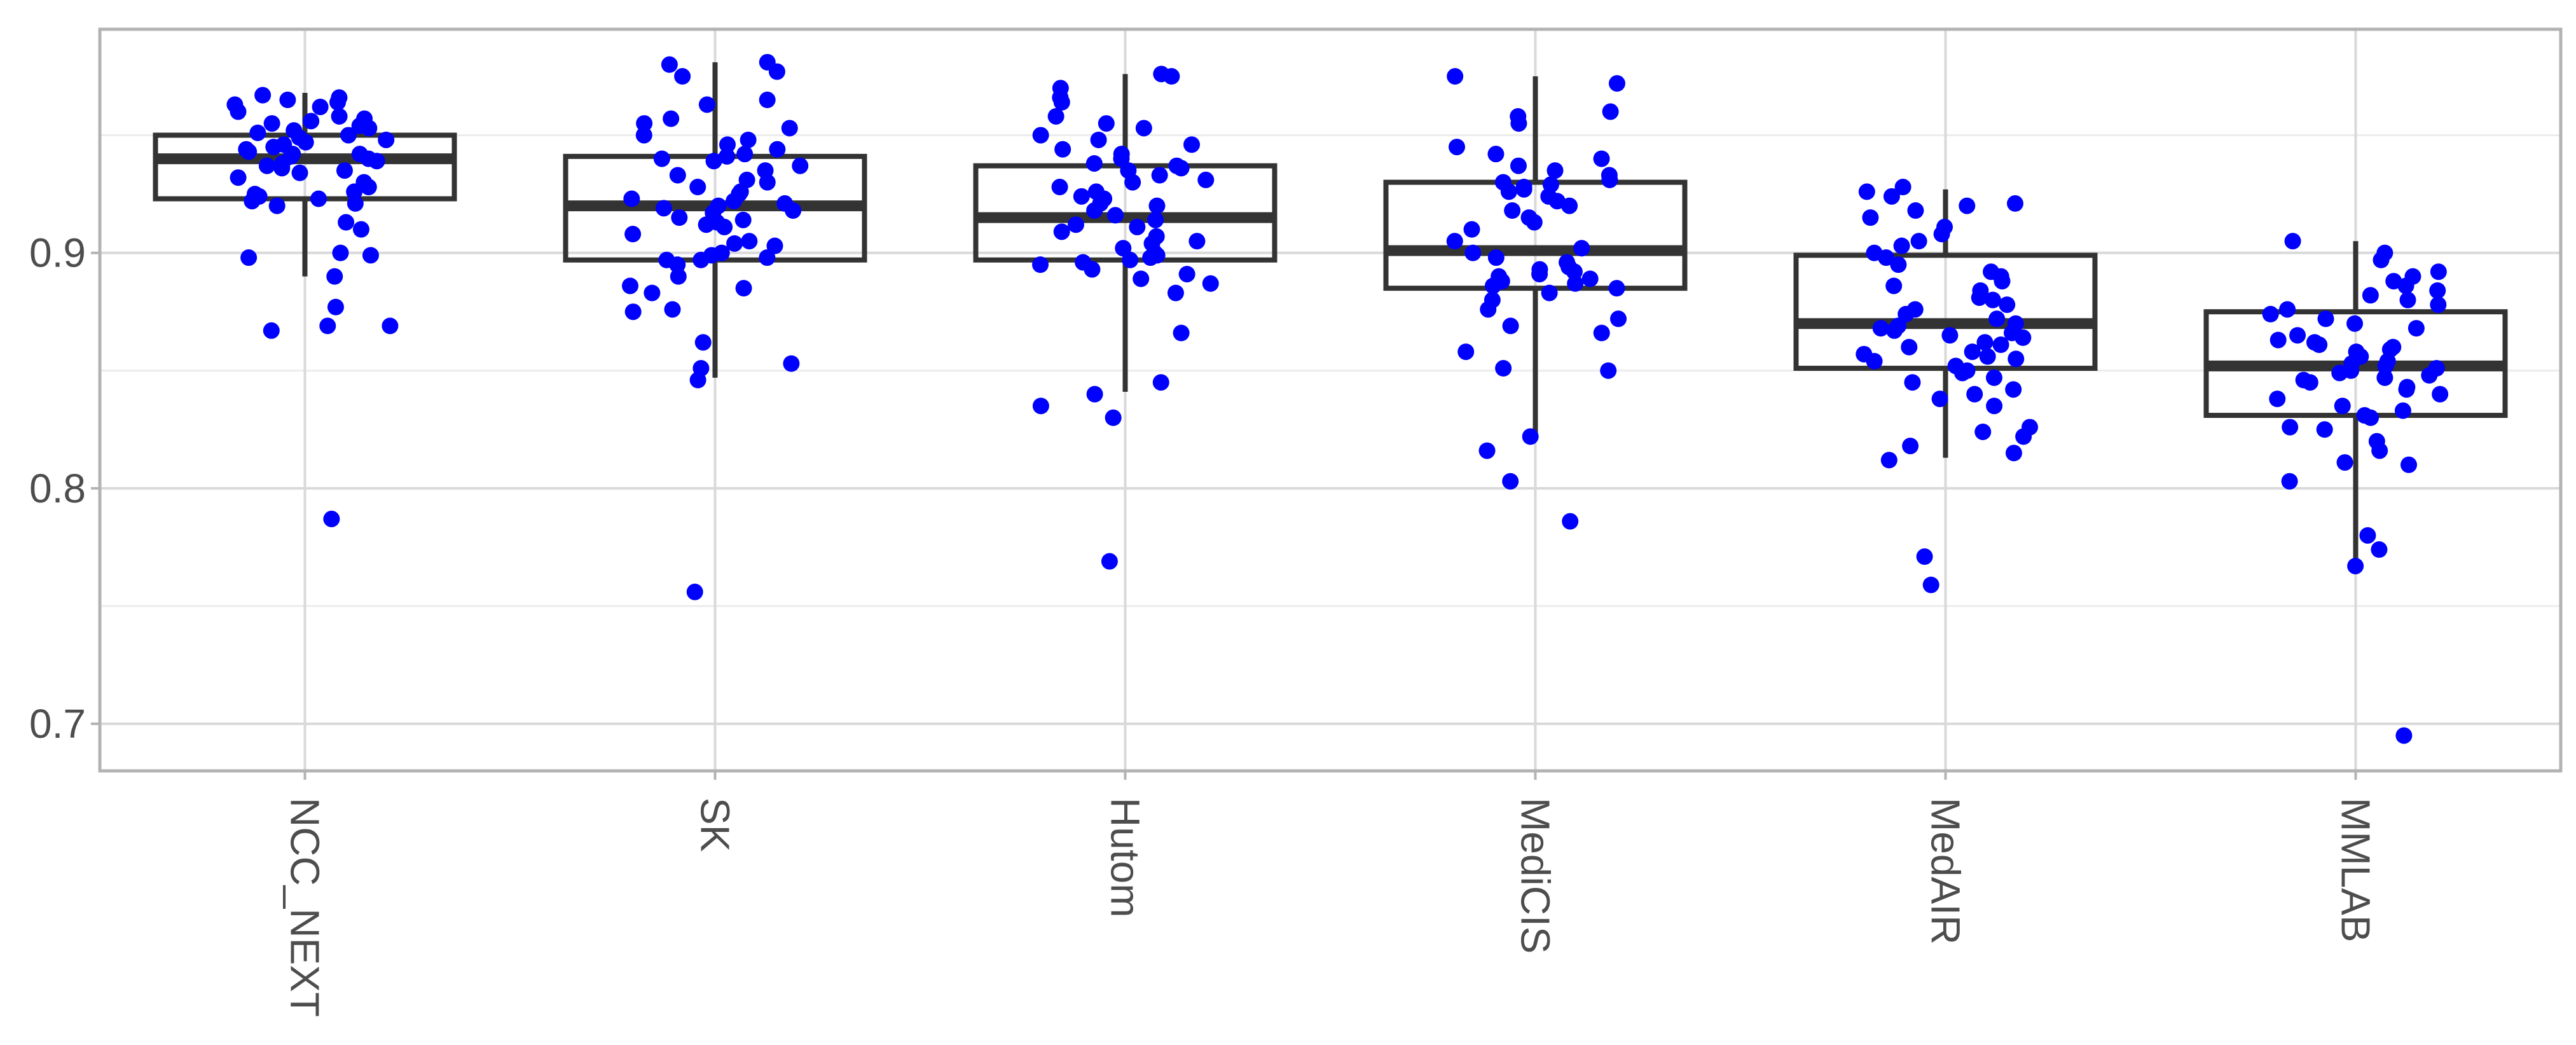 The width and height of the screenshot is (2576, 1045). I want to click on y-tick-label: 0.9, so click(58, 253).